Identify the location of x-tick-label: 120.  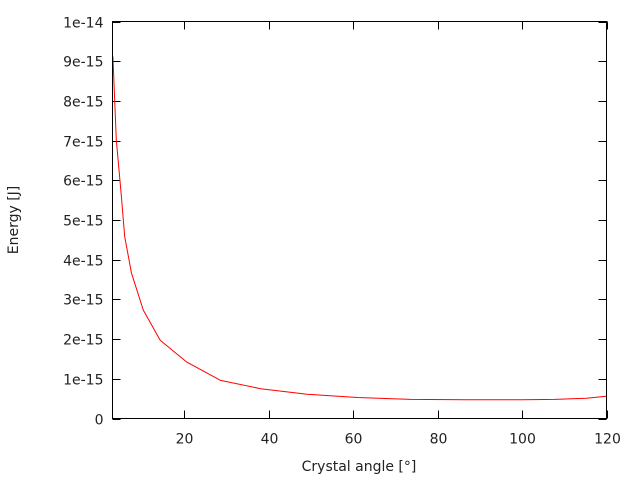
(607, 440).